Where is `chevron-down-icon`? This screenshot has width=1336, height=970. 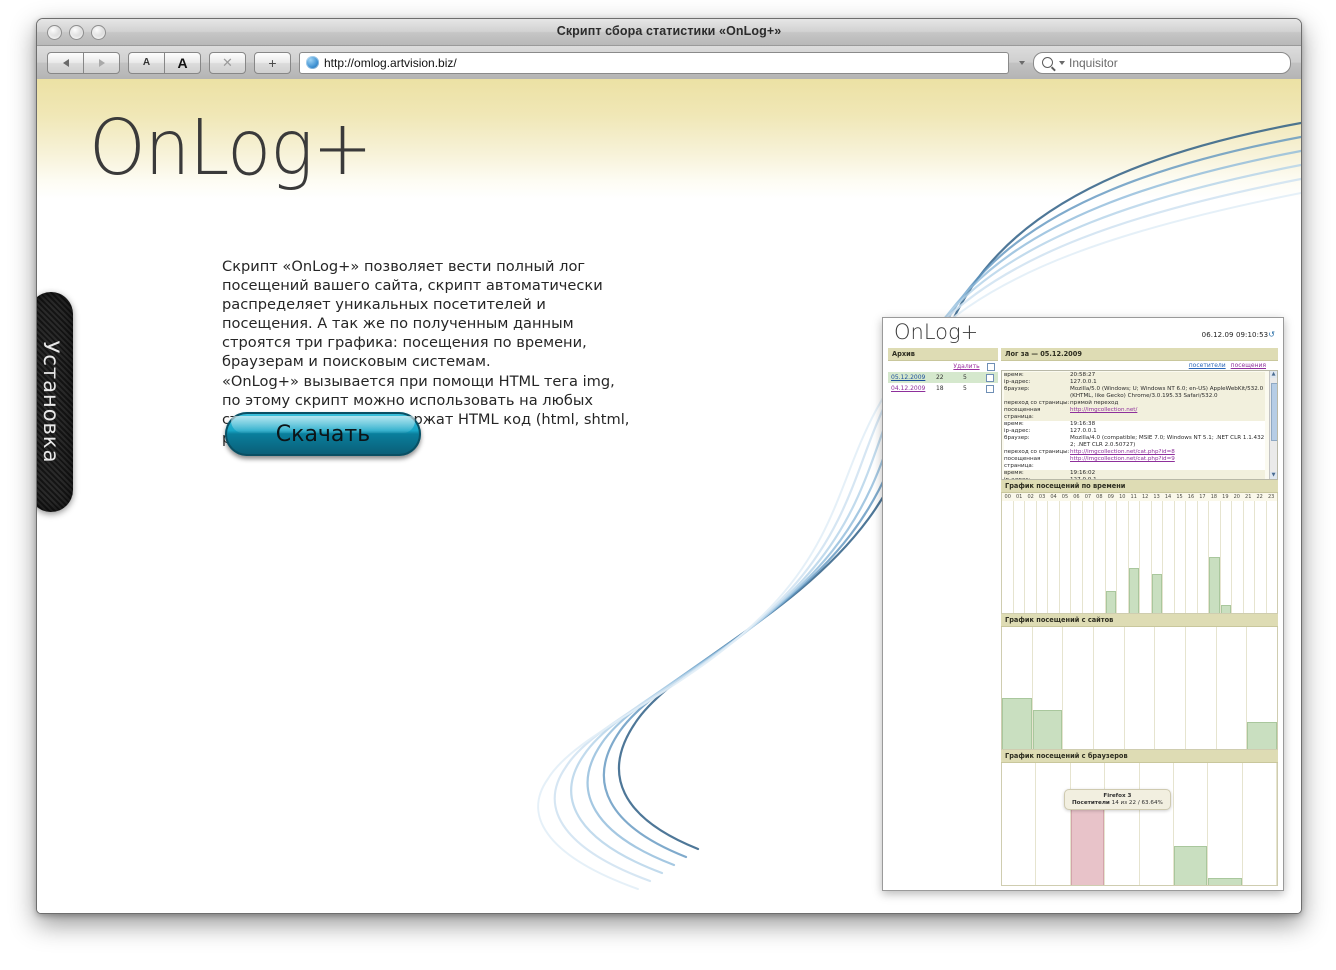 chevron-down-icon is located at coordinates (1022, 62).